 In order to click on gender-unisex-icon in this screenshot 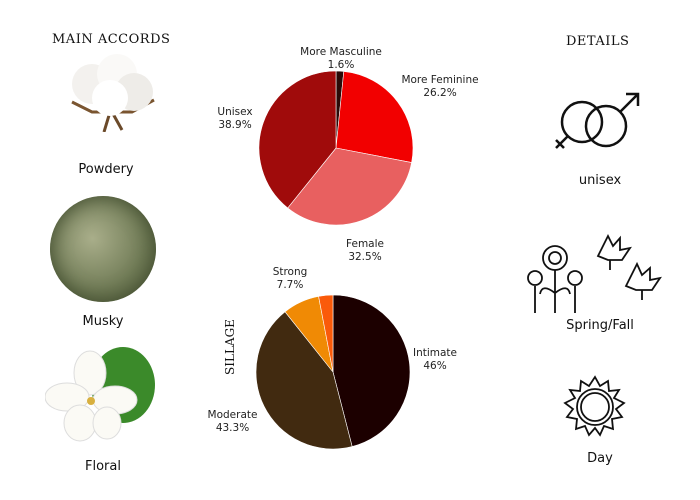, I will do `click(597, 120)`.